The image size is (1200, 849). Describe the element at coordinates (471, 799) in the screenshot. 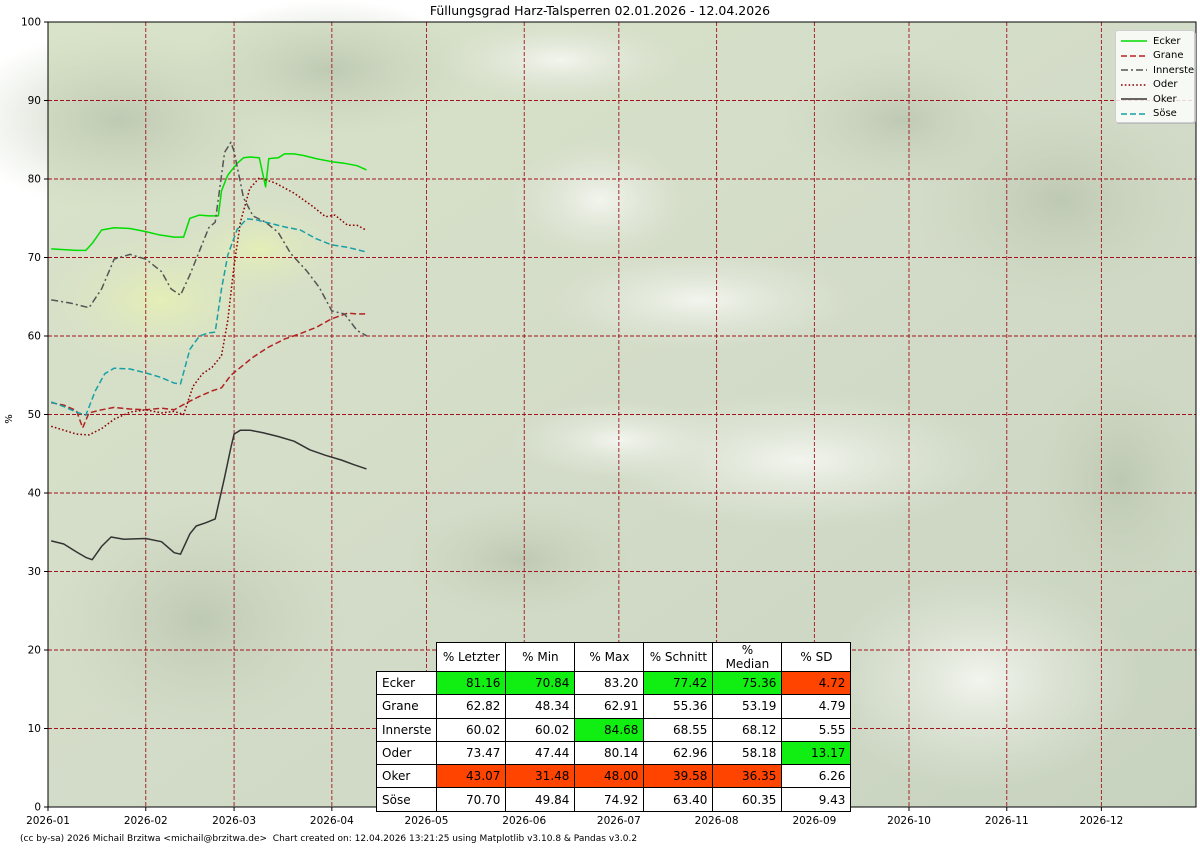

I see `table-cell: 70.70` at that location.